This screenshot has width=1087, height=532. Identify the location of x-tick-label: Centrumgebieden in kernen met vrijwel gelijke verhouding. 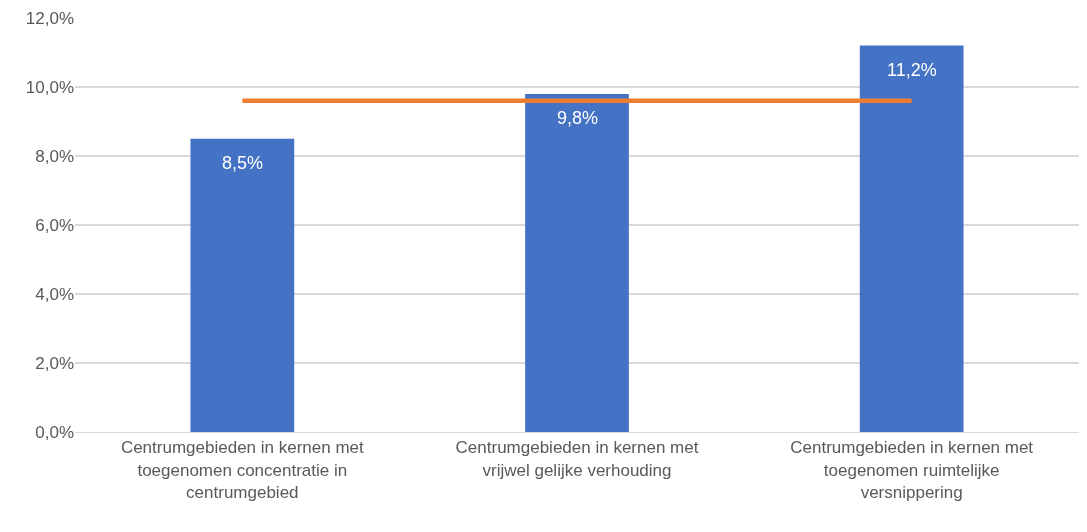
(577, 459).